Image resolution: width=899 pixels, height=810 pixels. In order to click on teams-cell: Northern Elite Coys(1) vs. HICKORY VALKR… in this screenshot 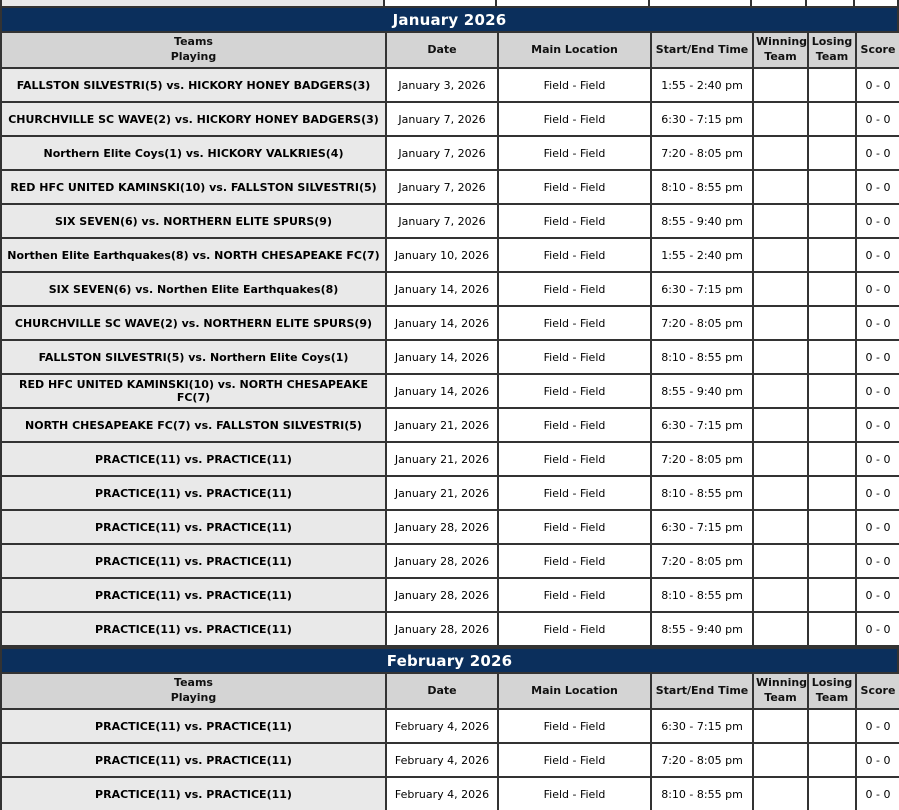, I will do `click(193, 153)`.